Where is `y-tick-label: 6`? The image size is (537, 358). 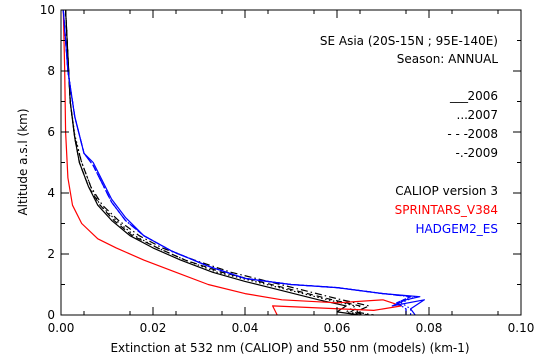
y-tick-label: 6 is located at coordinates (51, 132).